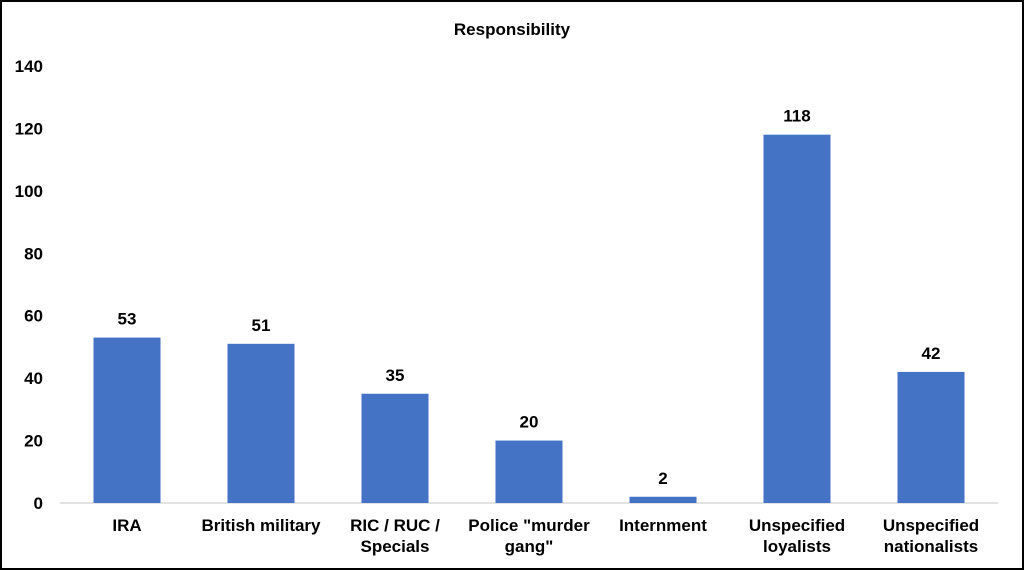 This screenshot has height=570, width=1024. What do you see at coordinates (29, 191) in the screenshot?
I see `y-tick-label: 100` at bounding box center [29, 191].